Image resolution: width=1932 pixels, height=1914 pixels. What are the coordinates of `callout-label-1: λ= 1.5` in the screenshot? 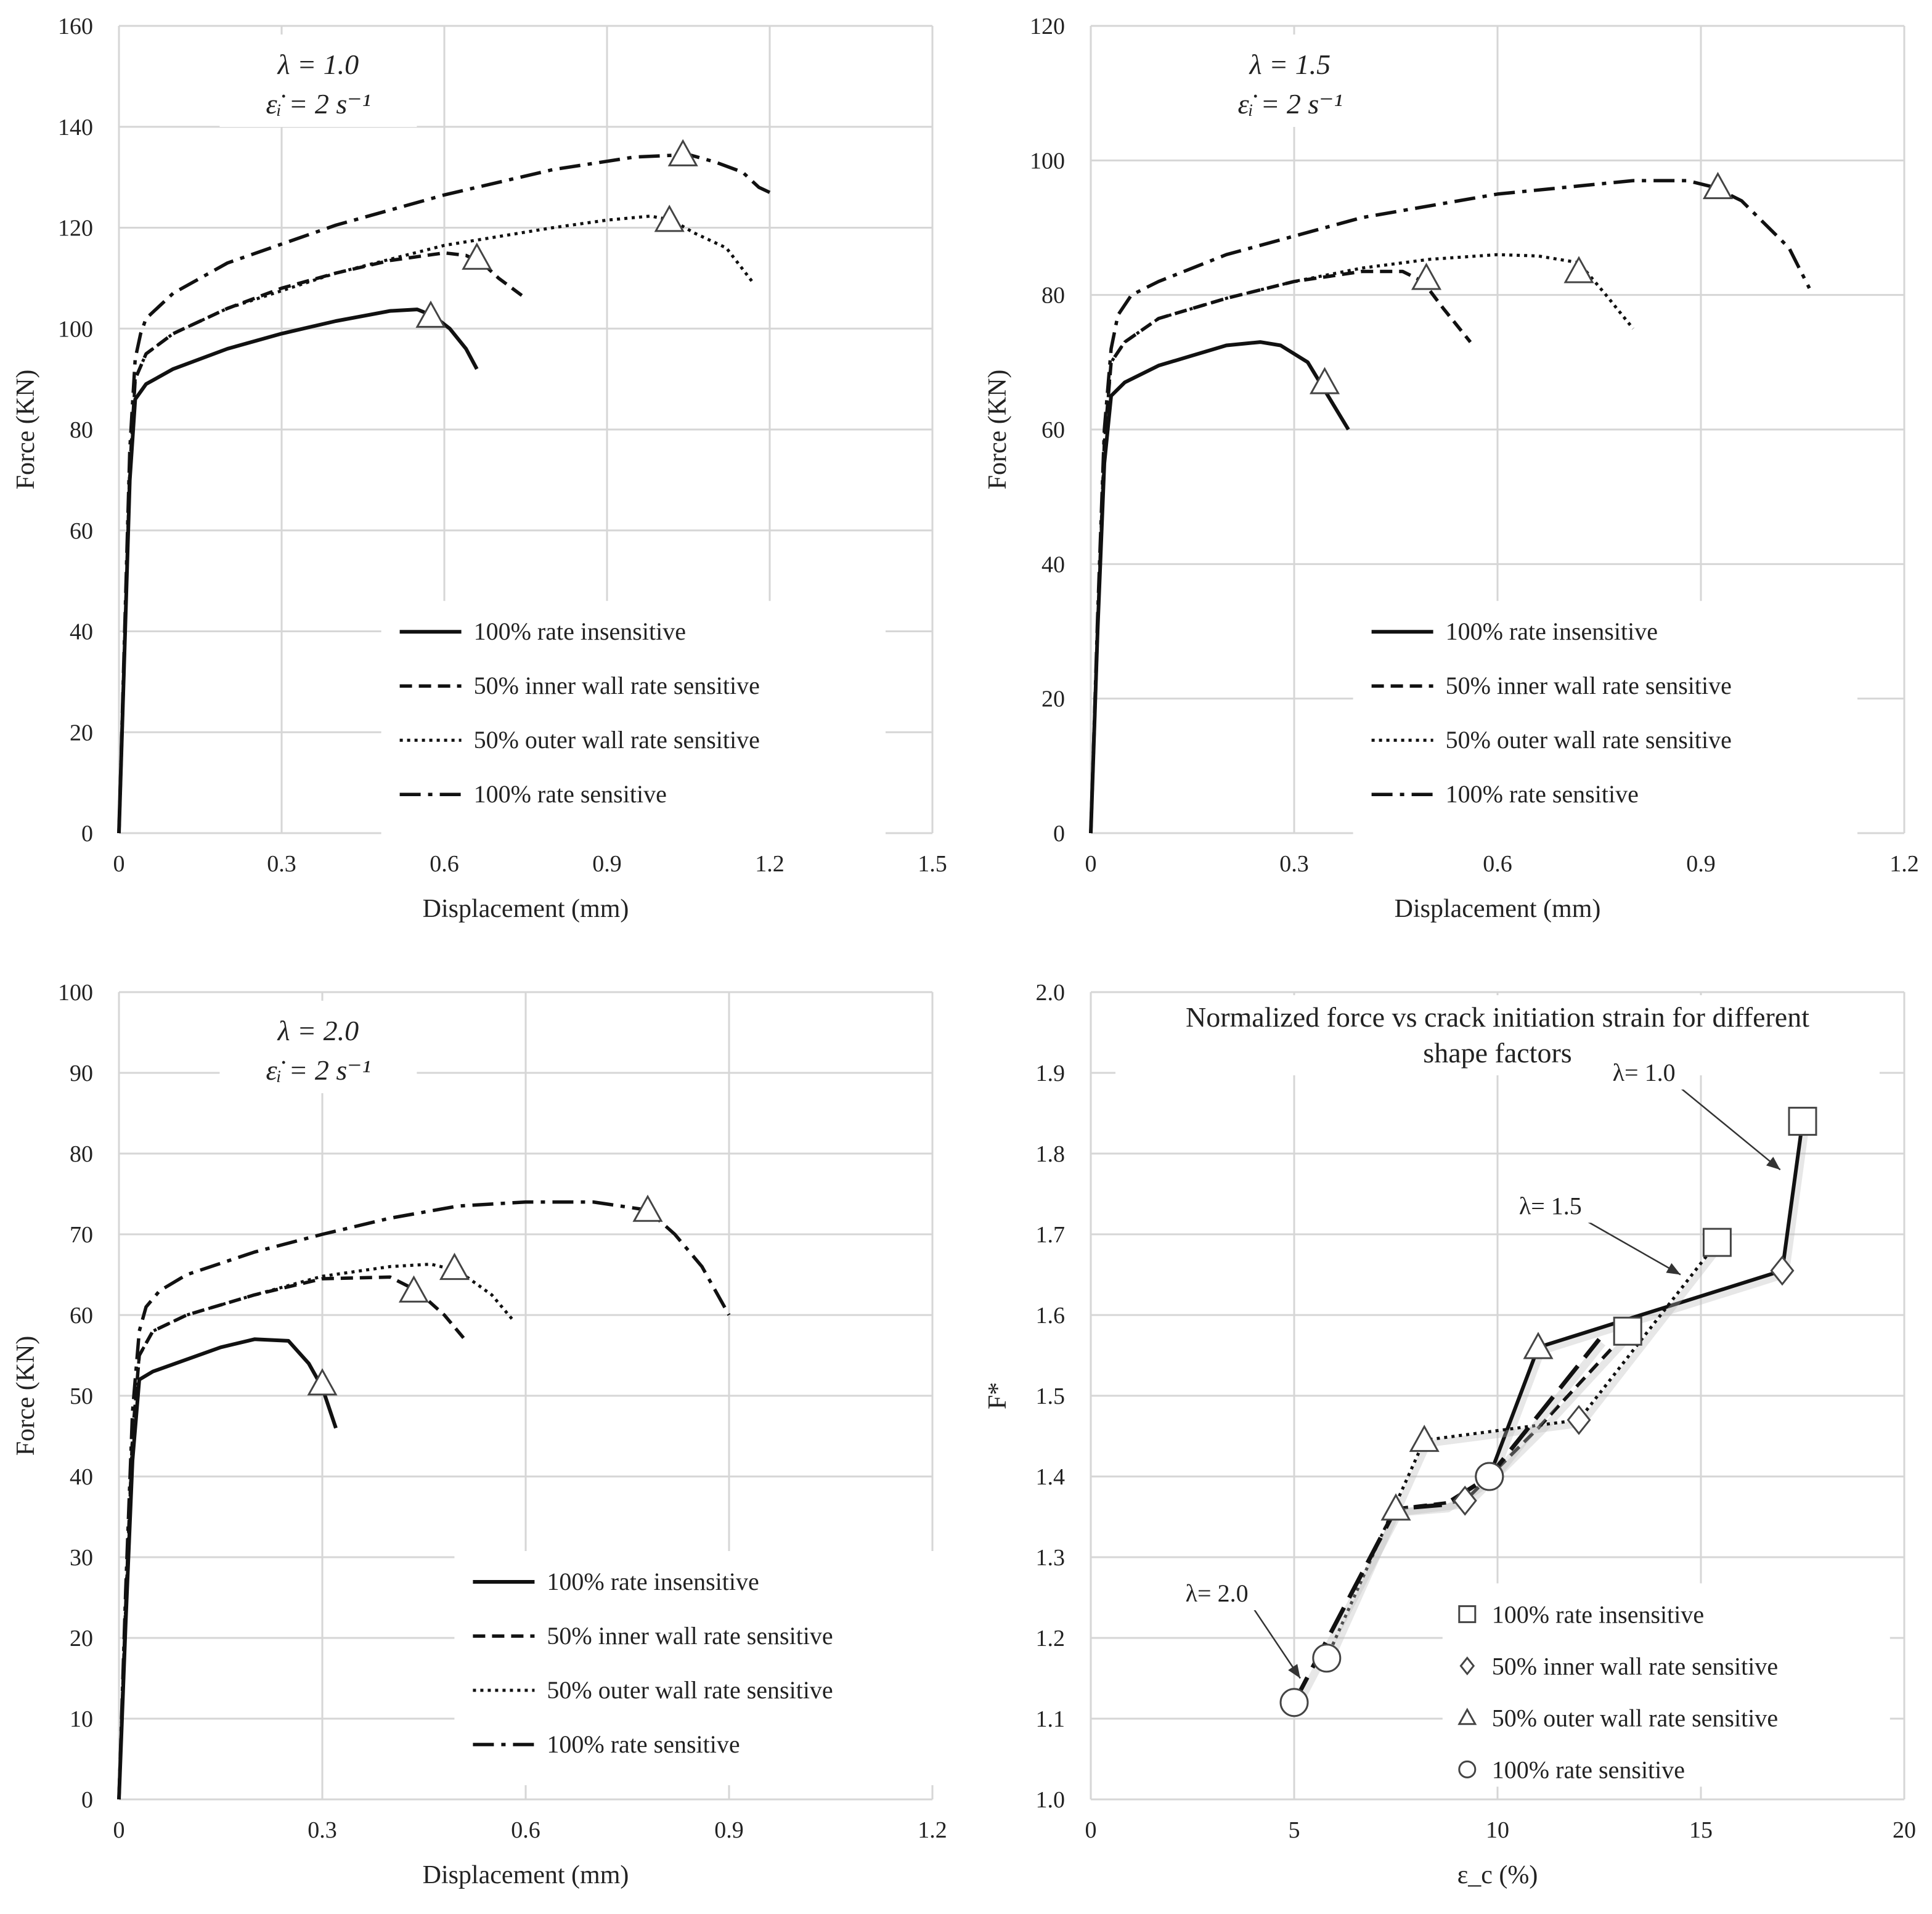 It's located at (1551, 1206).